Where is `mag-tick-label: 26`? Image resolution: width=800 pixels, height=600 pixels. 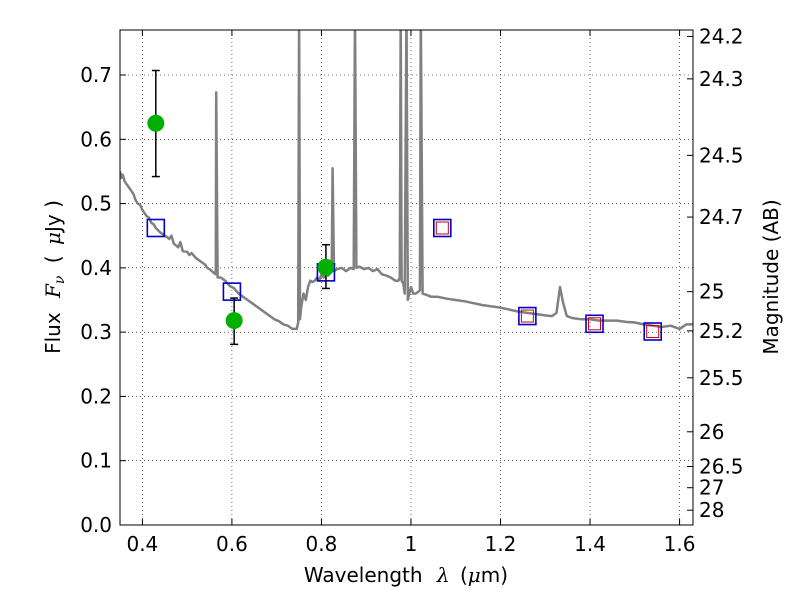
mag-tick-label: 26 is located at coordinates (711, 432).